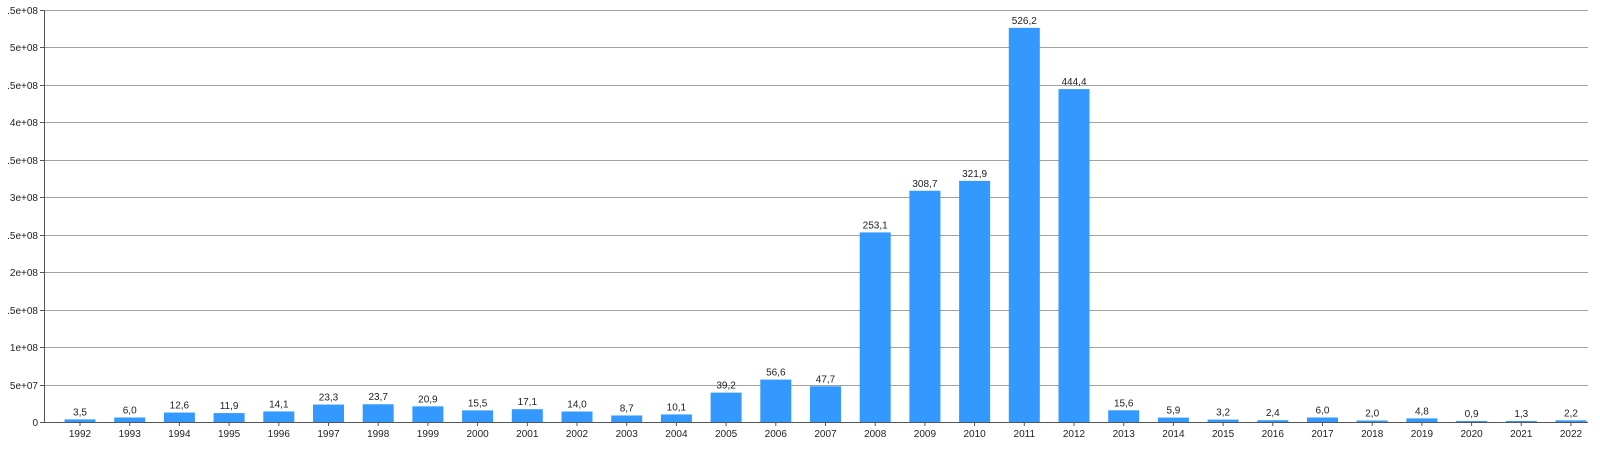  Describe the element at coordinates (577, 405) in the screenshot. I see `data-label: 14,0` at that location.